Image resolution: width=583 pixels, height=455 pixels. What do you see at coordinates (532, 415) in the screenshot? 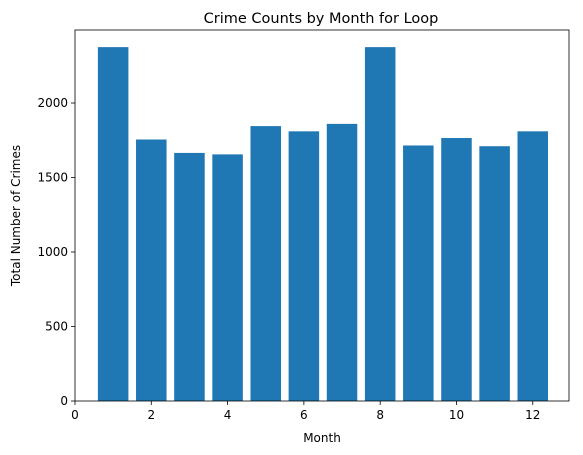
I see `x-tick-label: 12` at bounding box center [532, 415].